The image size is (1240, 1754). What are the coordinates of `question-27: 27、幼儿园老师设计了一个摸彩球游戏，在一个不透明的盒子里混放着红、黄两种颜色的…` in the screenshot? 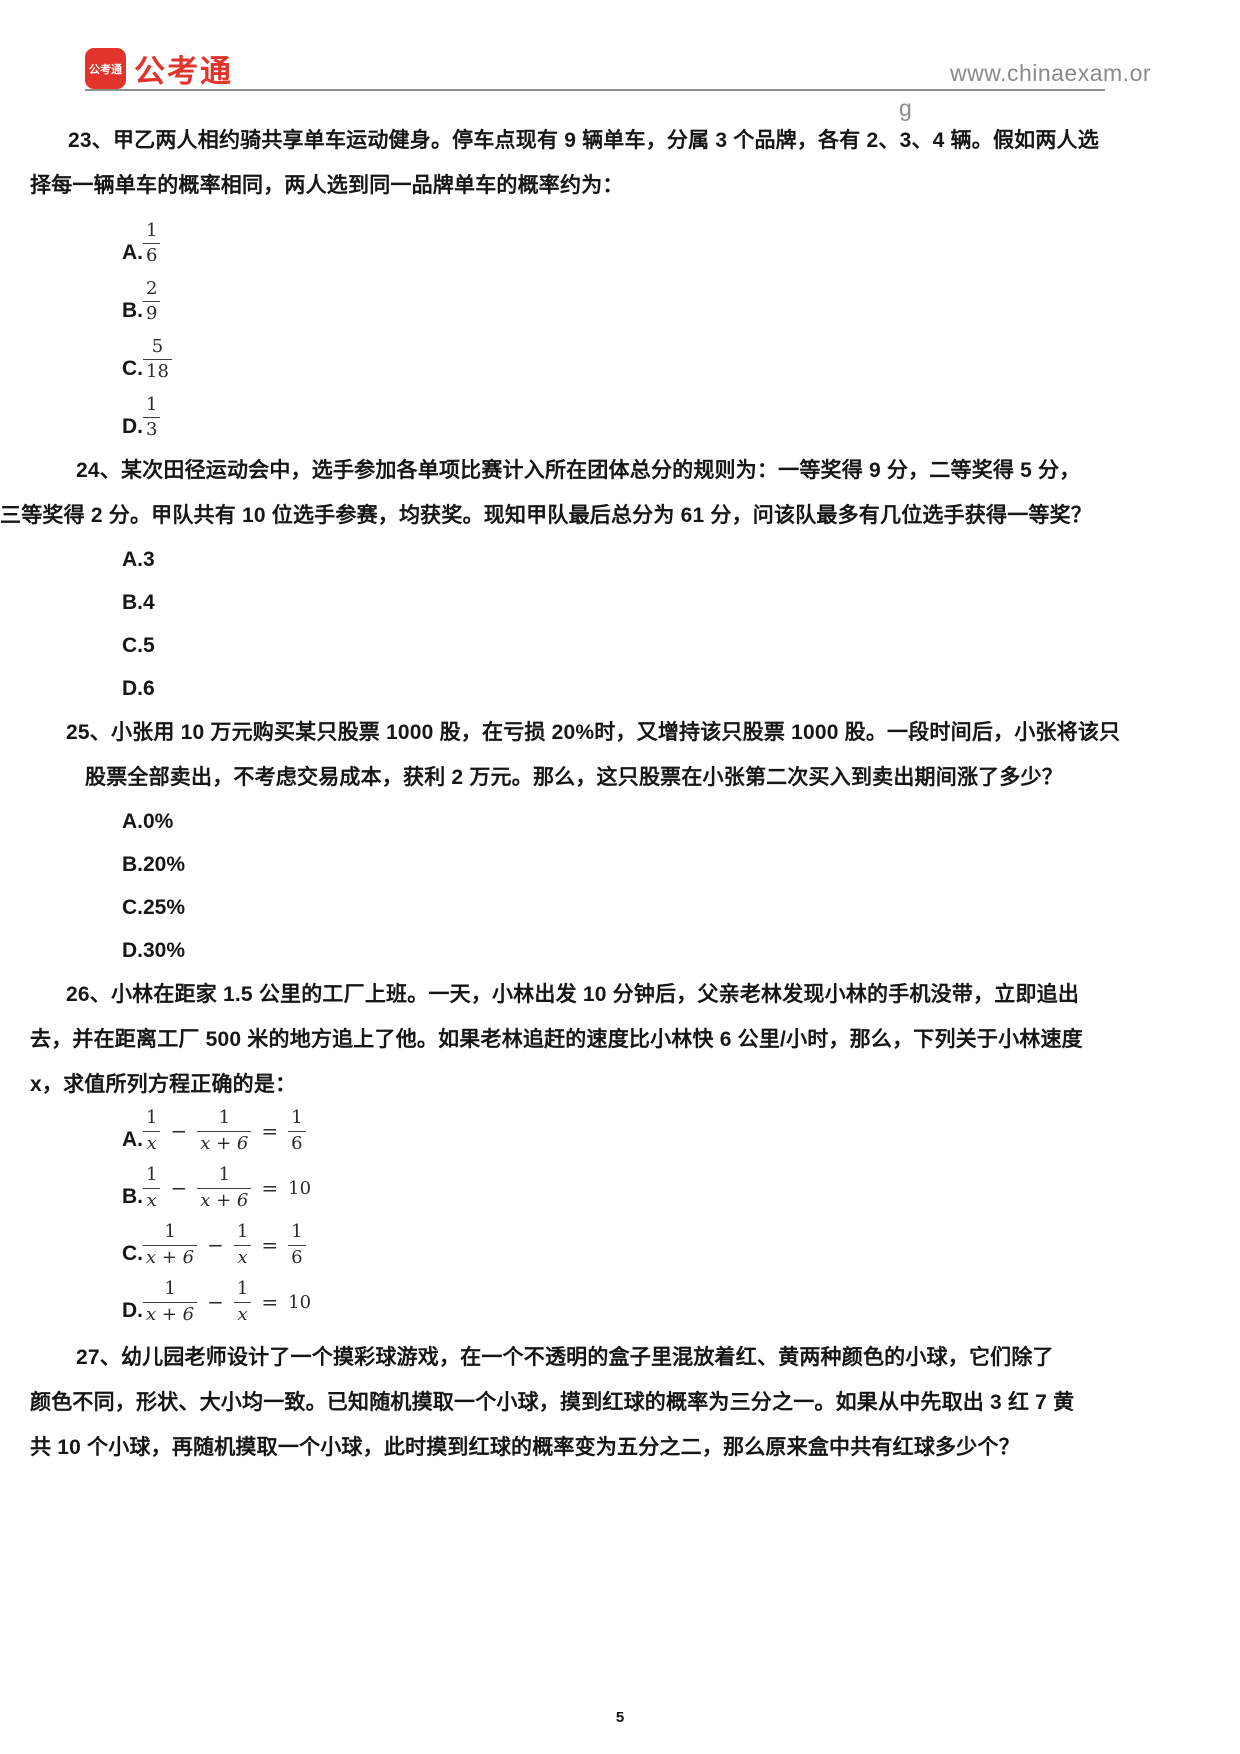 It's located at (620, 1402).